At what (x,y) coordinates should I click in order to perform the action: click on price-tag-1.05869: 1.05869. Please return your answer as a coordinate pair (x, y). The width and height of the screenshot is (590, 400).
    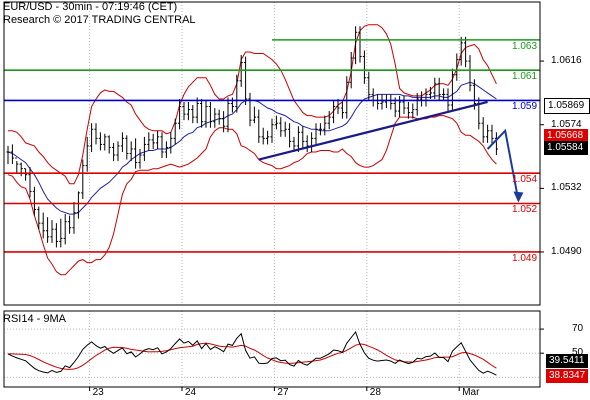
    Looking at the image, I should click on (567, 106).